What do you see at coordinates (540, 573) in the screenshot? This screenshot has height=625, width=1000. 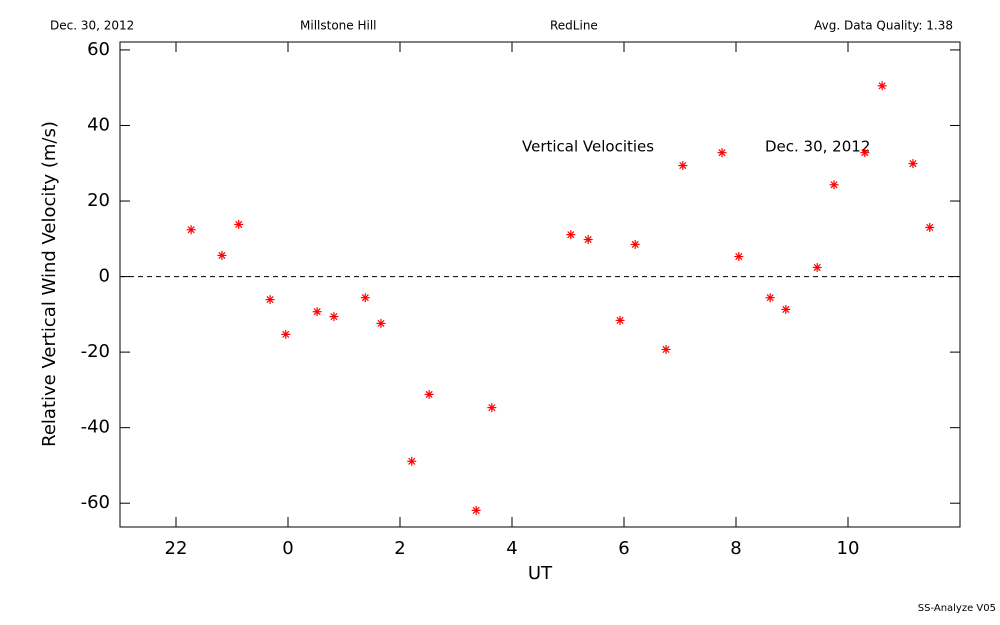 I see `x-axis-label: UT` at bounding box center [540, 573].